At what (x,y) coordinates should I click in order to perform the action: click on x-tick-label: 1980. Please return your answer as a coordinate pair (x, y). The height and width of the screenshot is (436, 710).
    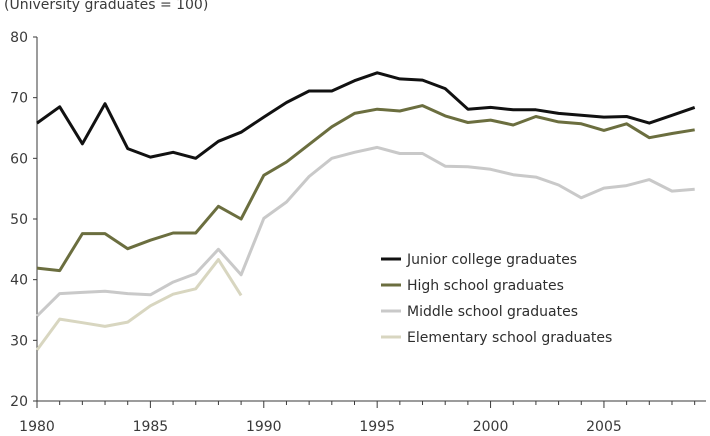
    Looking at the image, I should click on (37, 427).